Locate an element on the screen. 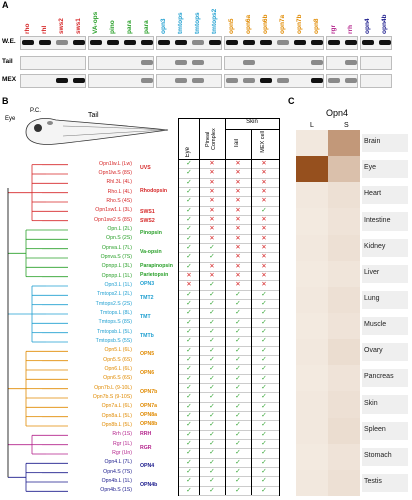 This screenshot has height=500, width=412. gene-name: Rho.S (4S) is located at coordinates (119, 200).